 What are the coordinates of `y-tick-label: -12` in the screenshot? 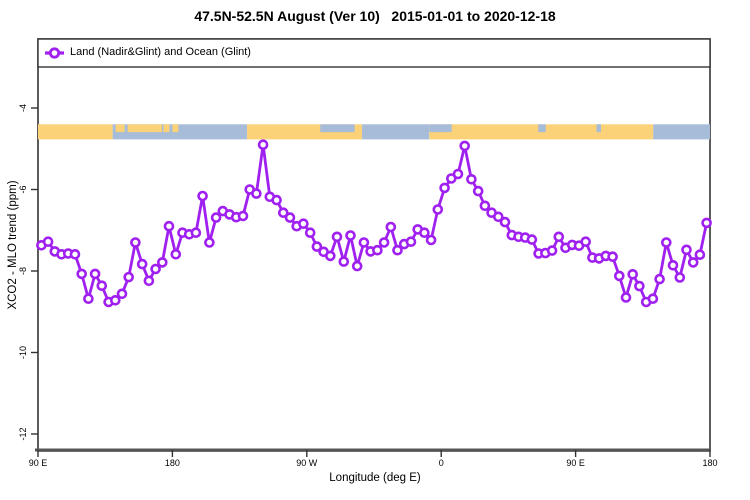 It's located at (23, 433).